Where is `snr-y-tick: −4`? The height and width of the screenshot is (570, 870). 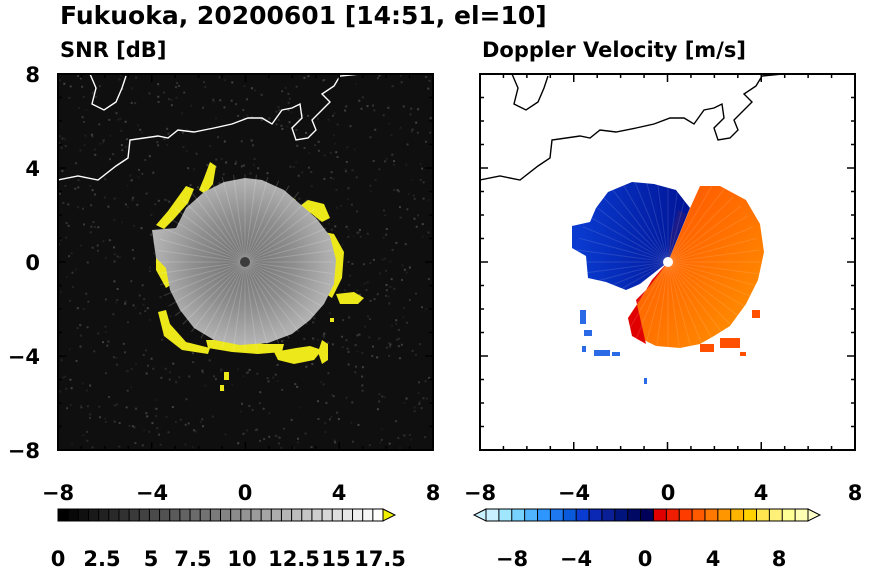 snr-y-tick: −4 is located at coordinates (24, 357).